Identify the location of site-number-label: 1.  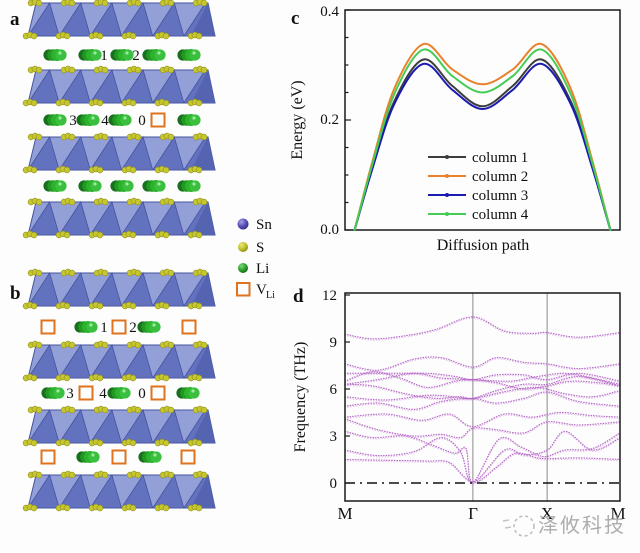
(104, 56).